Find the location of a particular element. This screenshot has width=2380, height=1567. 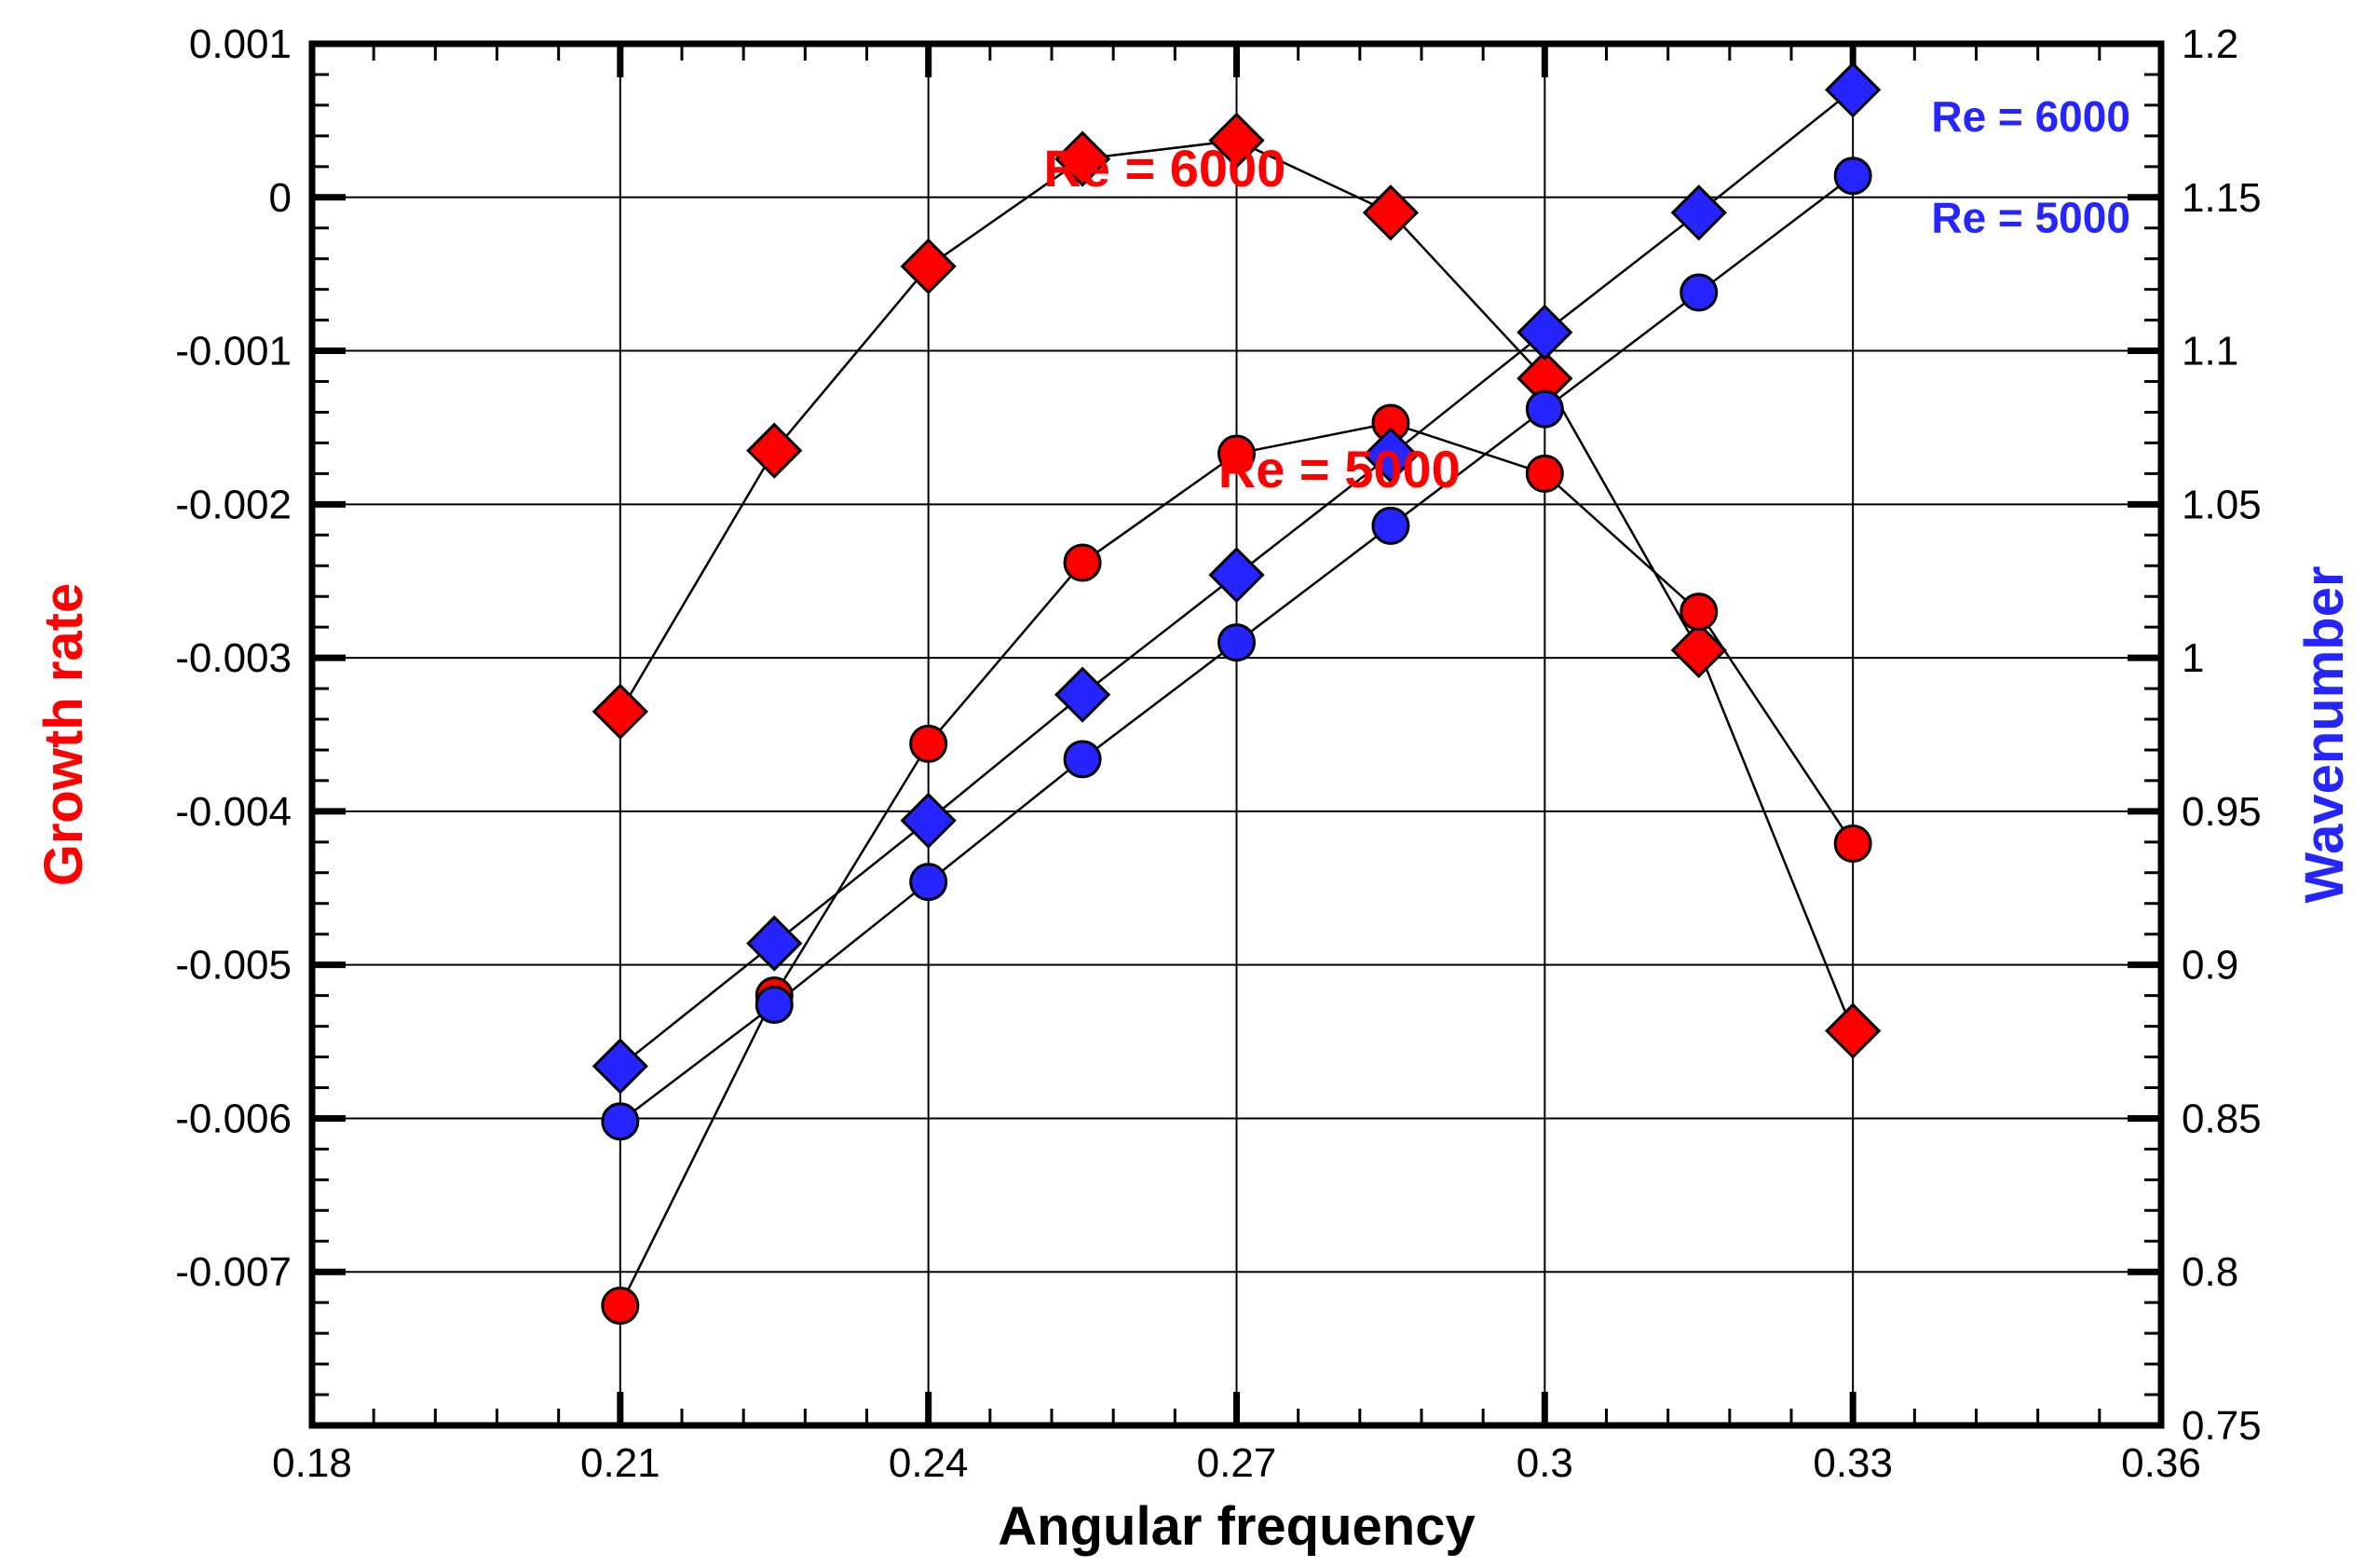

right-tick-label: 0.95 is located at coordinates (2222, 812).